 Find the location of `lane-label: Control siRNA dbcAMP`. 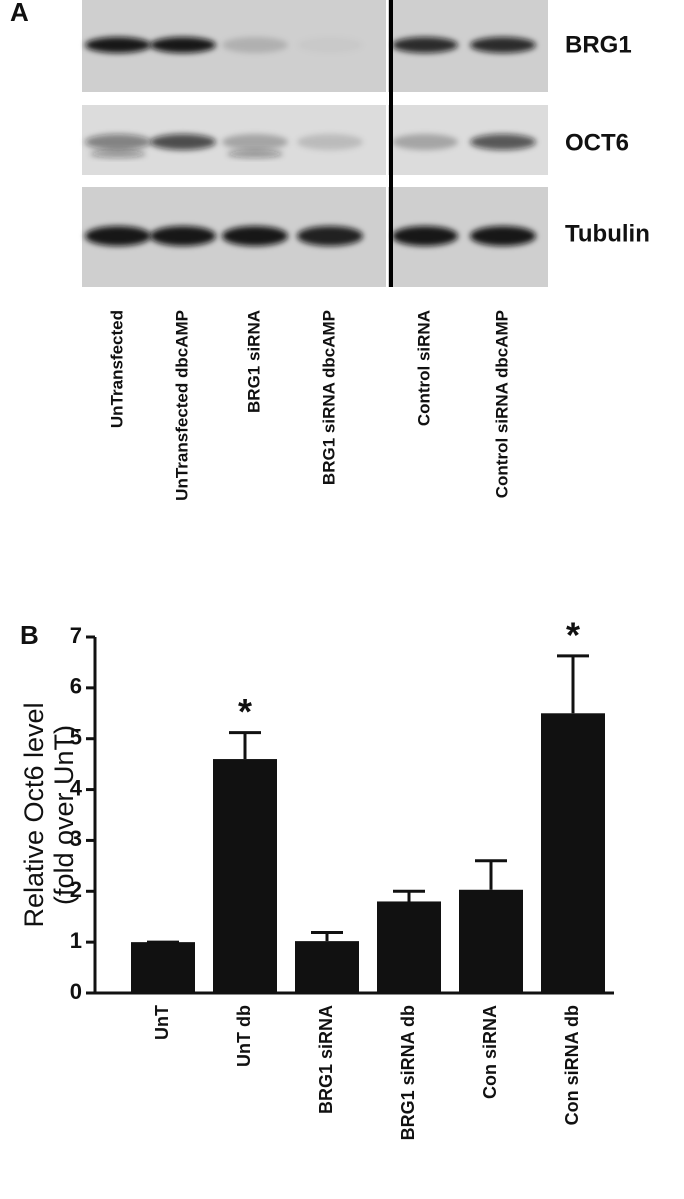

lane-label: Control siRNA dbcAMP is located at coordinates (501, 404).